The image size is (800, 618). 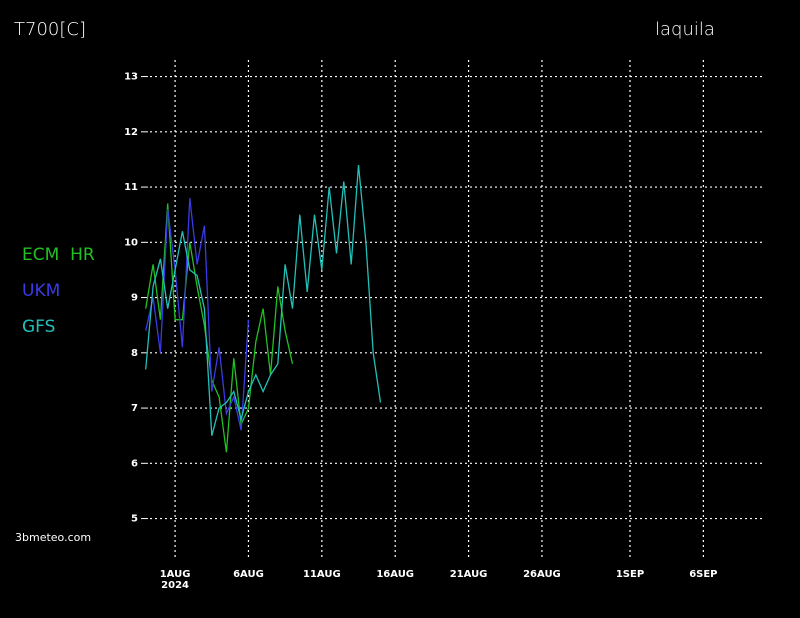 I want to click on x-tick-label: 1SEP, so click(x=630, y=574).